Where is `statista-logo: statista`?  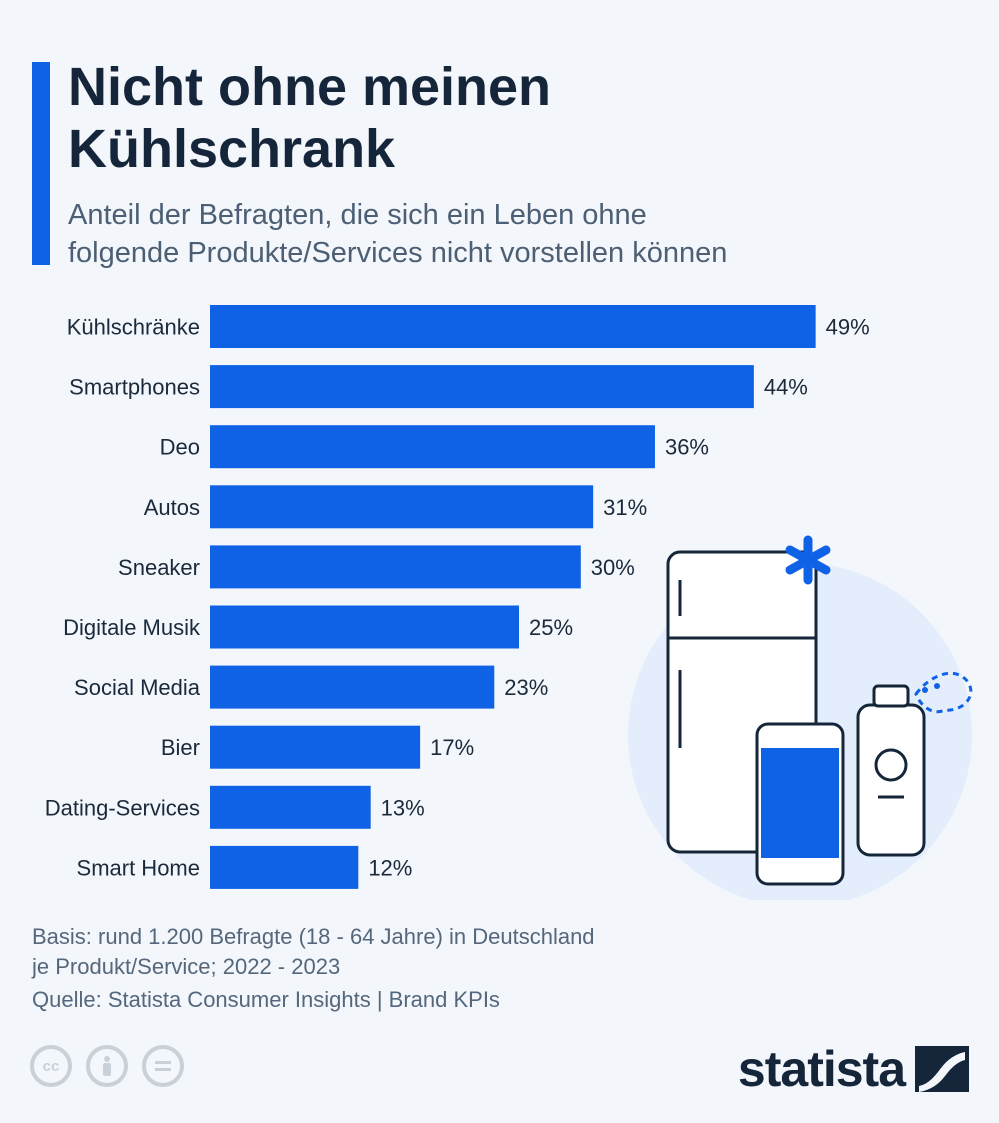
statista-logo: statista is located at coordinates (853, 1069).